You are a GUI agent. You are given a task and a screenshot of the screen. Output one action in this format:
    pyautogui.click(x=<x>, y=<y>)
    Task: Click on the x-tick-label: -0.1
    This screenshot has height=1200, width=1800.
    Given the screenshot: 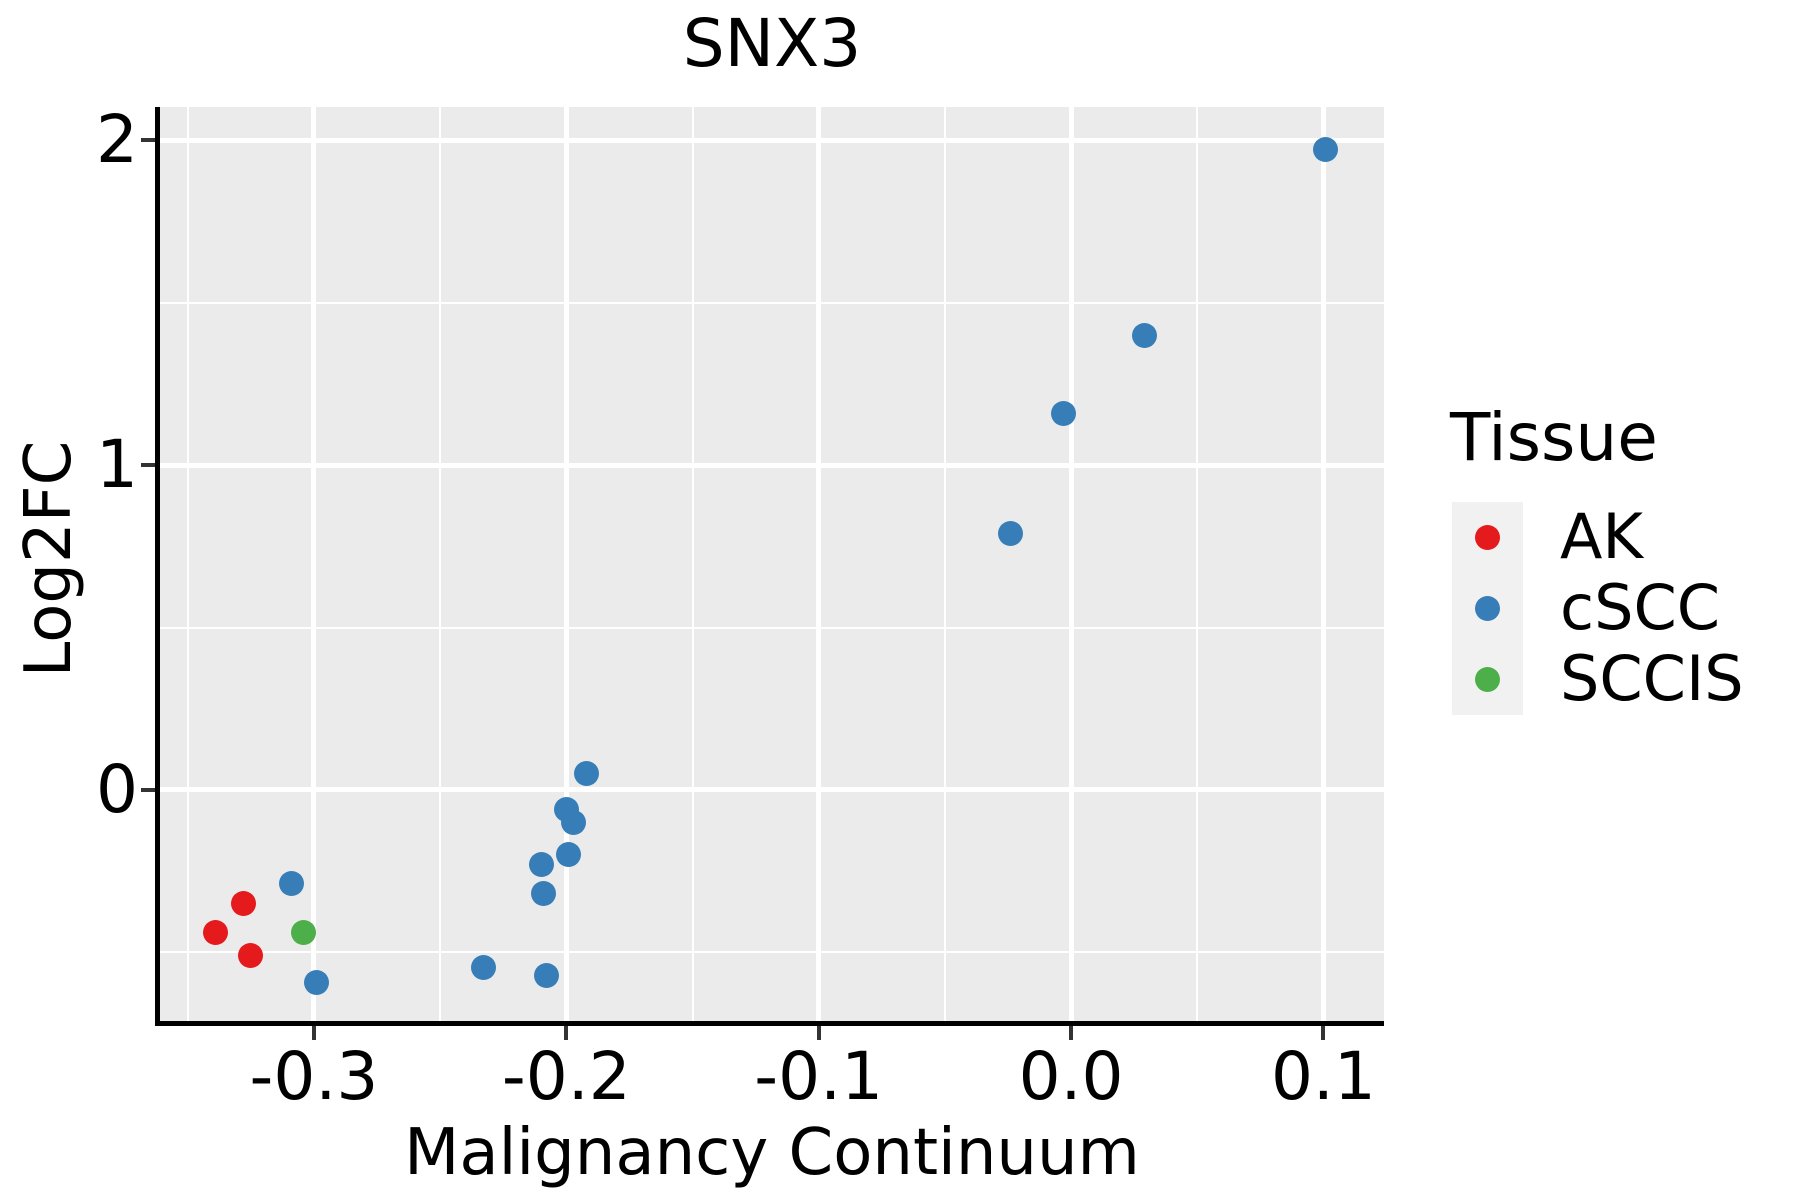 What is the action you would take?
    pyautogui.click(x=819, y=1076)
    